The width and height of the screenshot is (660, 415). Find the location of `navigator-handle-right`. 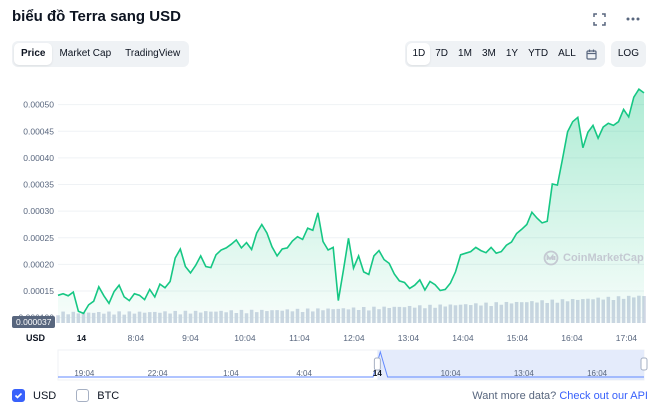

navigator-handle-right is located at coordinates (644, 364).